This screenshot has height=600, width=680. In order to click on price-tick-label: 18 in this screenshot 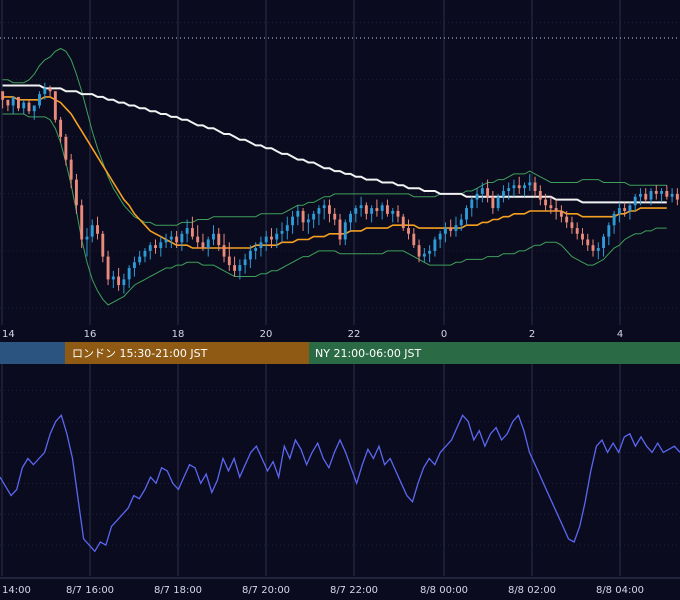, I will do `click(178, 334)`.